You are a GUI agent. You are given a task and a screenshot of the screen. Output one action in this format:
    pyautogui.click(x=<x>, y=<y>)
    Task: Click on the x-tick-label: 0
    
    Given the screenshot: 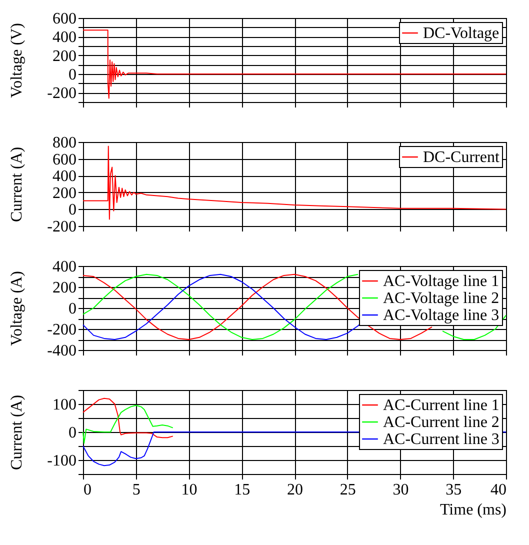 What is the action you would take?
    pyautogui.click(x=88, y=490)
    